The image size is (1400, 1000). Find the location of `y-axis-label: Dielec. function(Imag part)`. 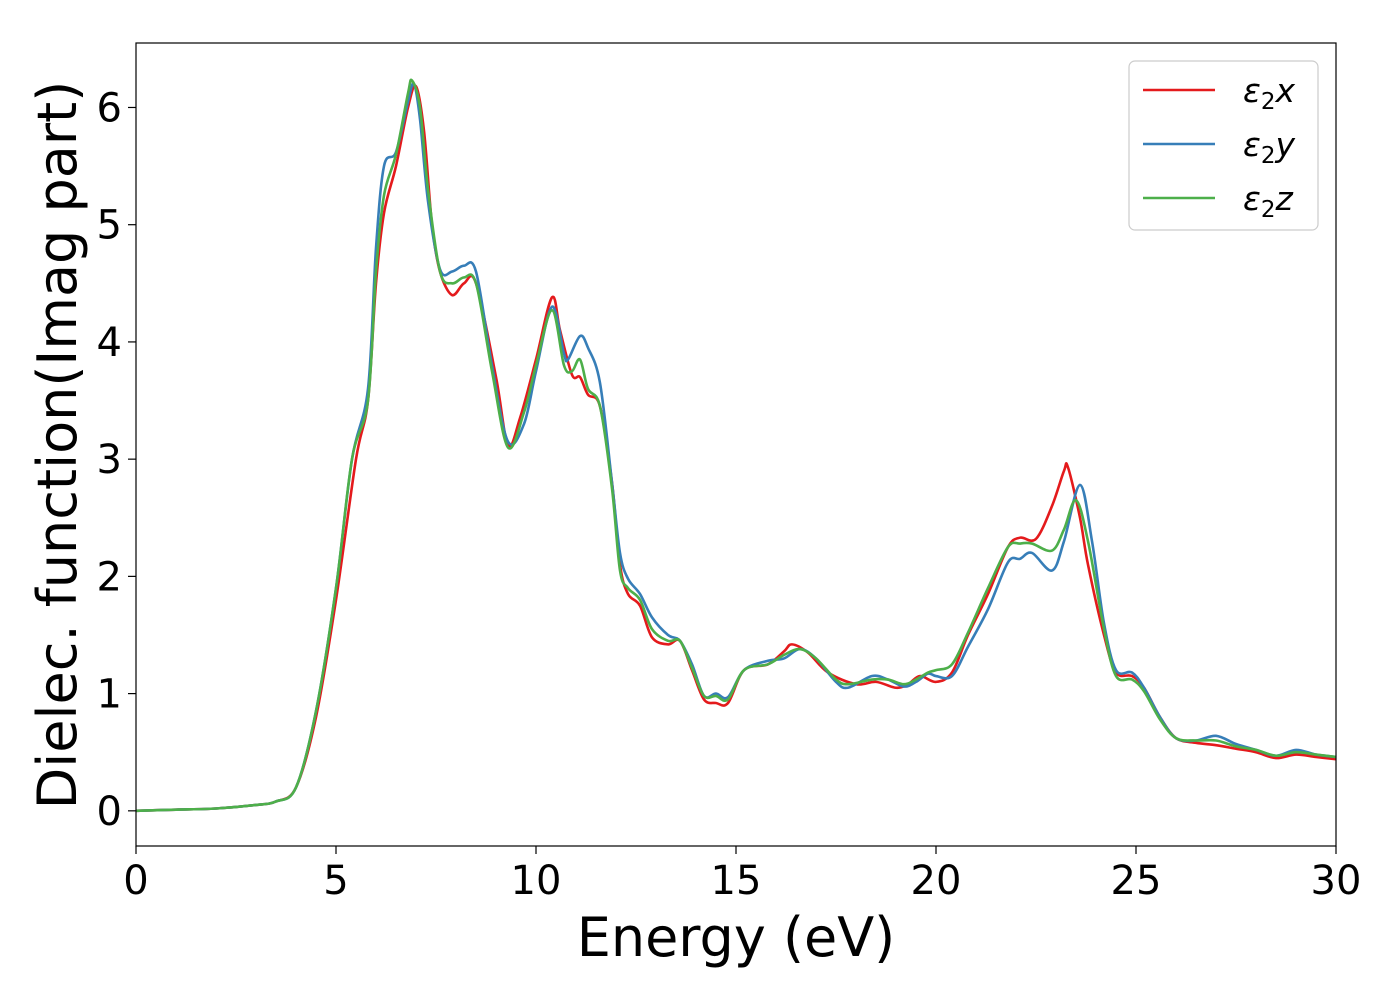

y-axis-label: Dielec. function(Imag part) is located at coordinates (57, 445).